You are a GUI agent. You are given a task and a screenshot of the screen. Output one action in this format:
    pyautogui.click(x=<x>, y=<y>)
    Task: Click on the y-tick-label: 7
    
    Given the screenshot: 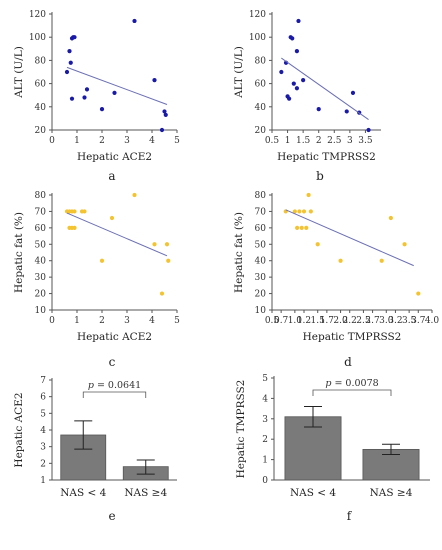 What is the action you would take?
    pyautogui.click(x=43, y=381)
    